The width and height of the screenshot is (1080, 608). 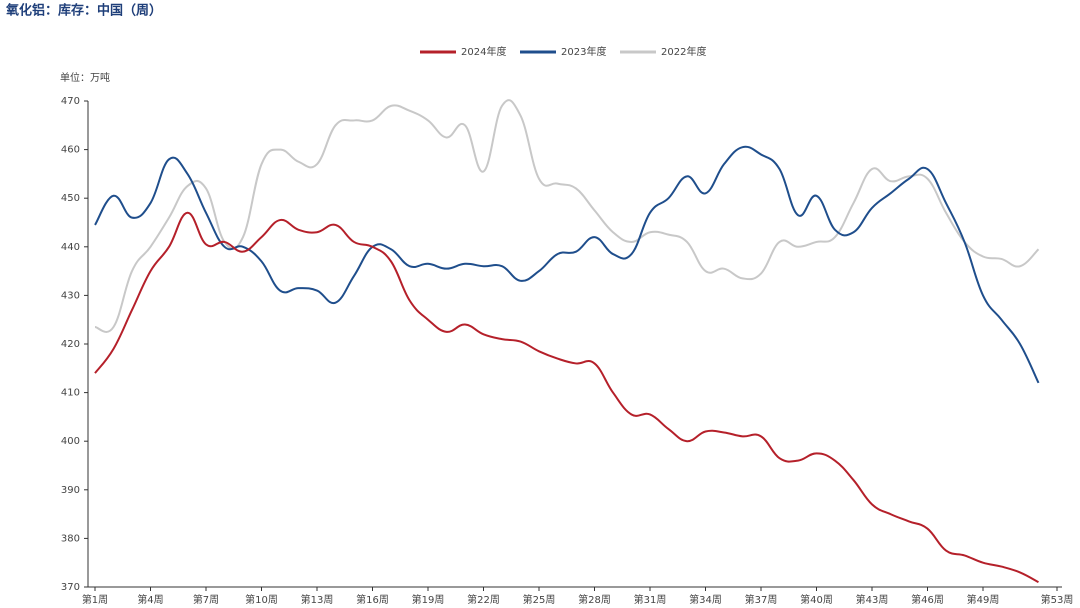 I want to click on y-tick-label: 390, so click(x=70, y=490).